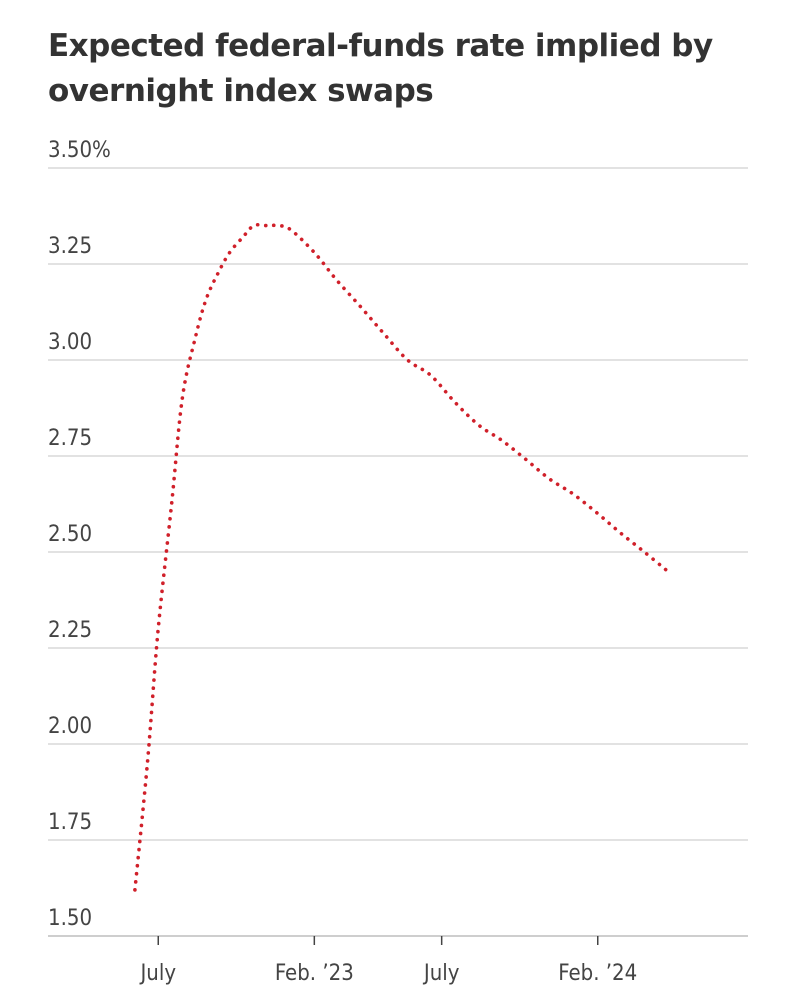 This screenshot has height=999, width=800. What do you see at coordinates (70, 630) in the screenshot?
I see `y-tick-label: 2.25` at bounding box center [70, 630].